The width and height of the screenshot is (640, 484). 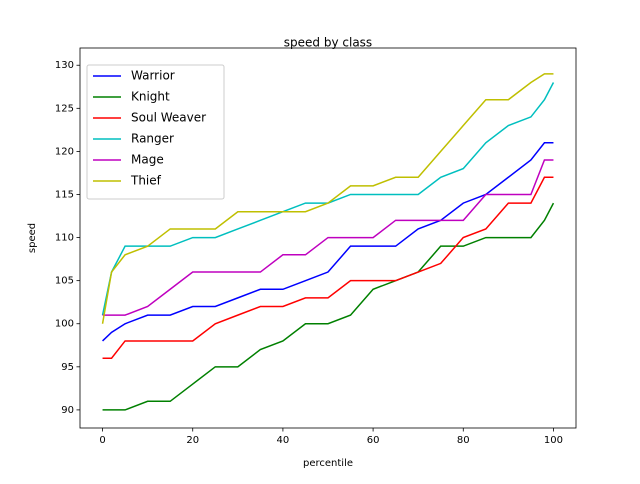 I want to click on y-axis-label: speed, so click(x=32, y=238).